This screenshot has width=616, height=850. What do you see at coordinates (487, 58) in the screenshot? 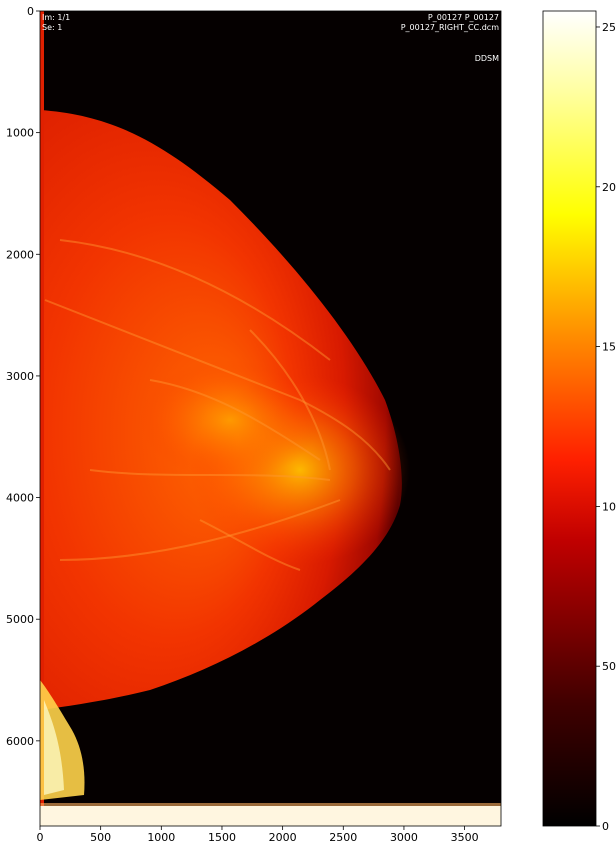
I see `overlay-dataset: DDSM` at bounding box center [487, 58].